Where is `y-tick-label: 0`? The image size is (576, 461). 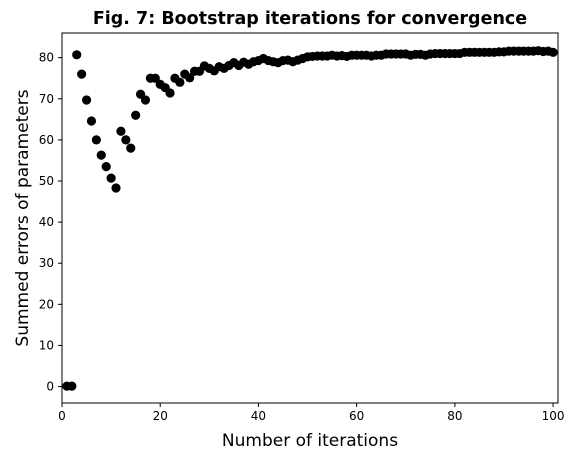
y-tick-label: 0 is located at coordinates (50, 387).